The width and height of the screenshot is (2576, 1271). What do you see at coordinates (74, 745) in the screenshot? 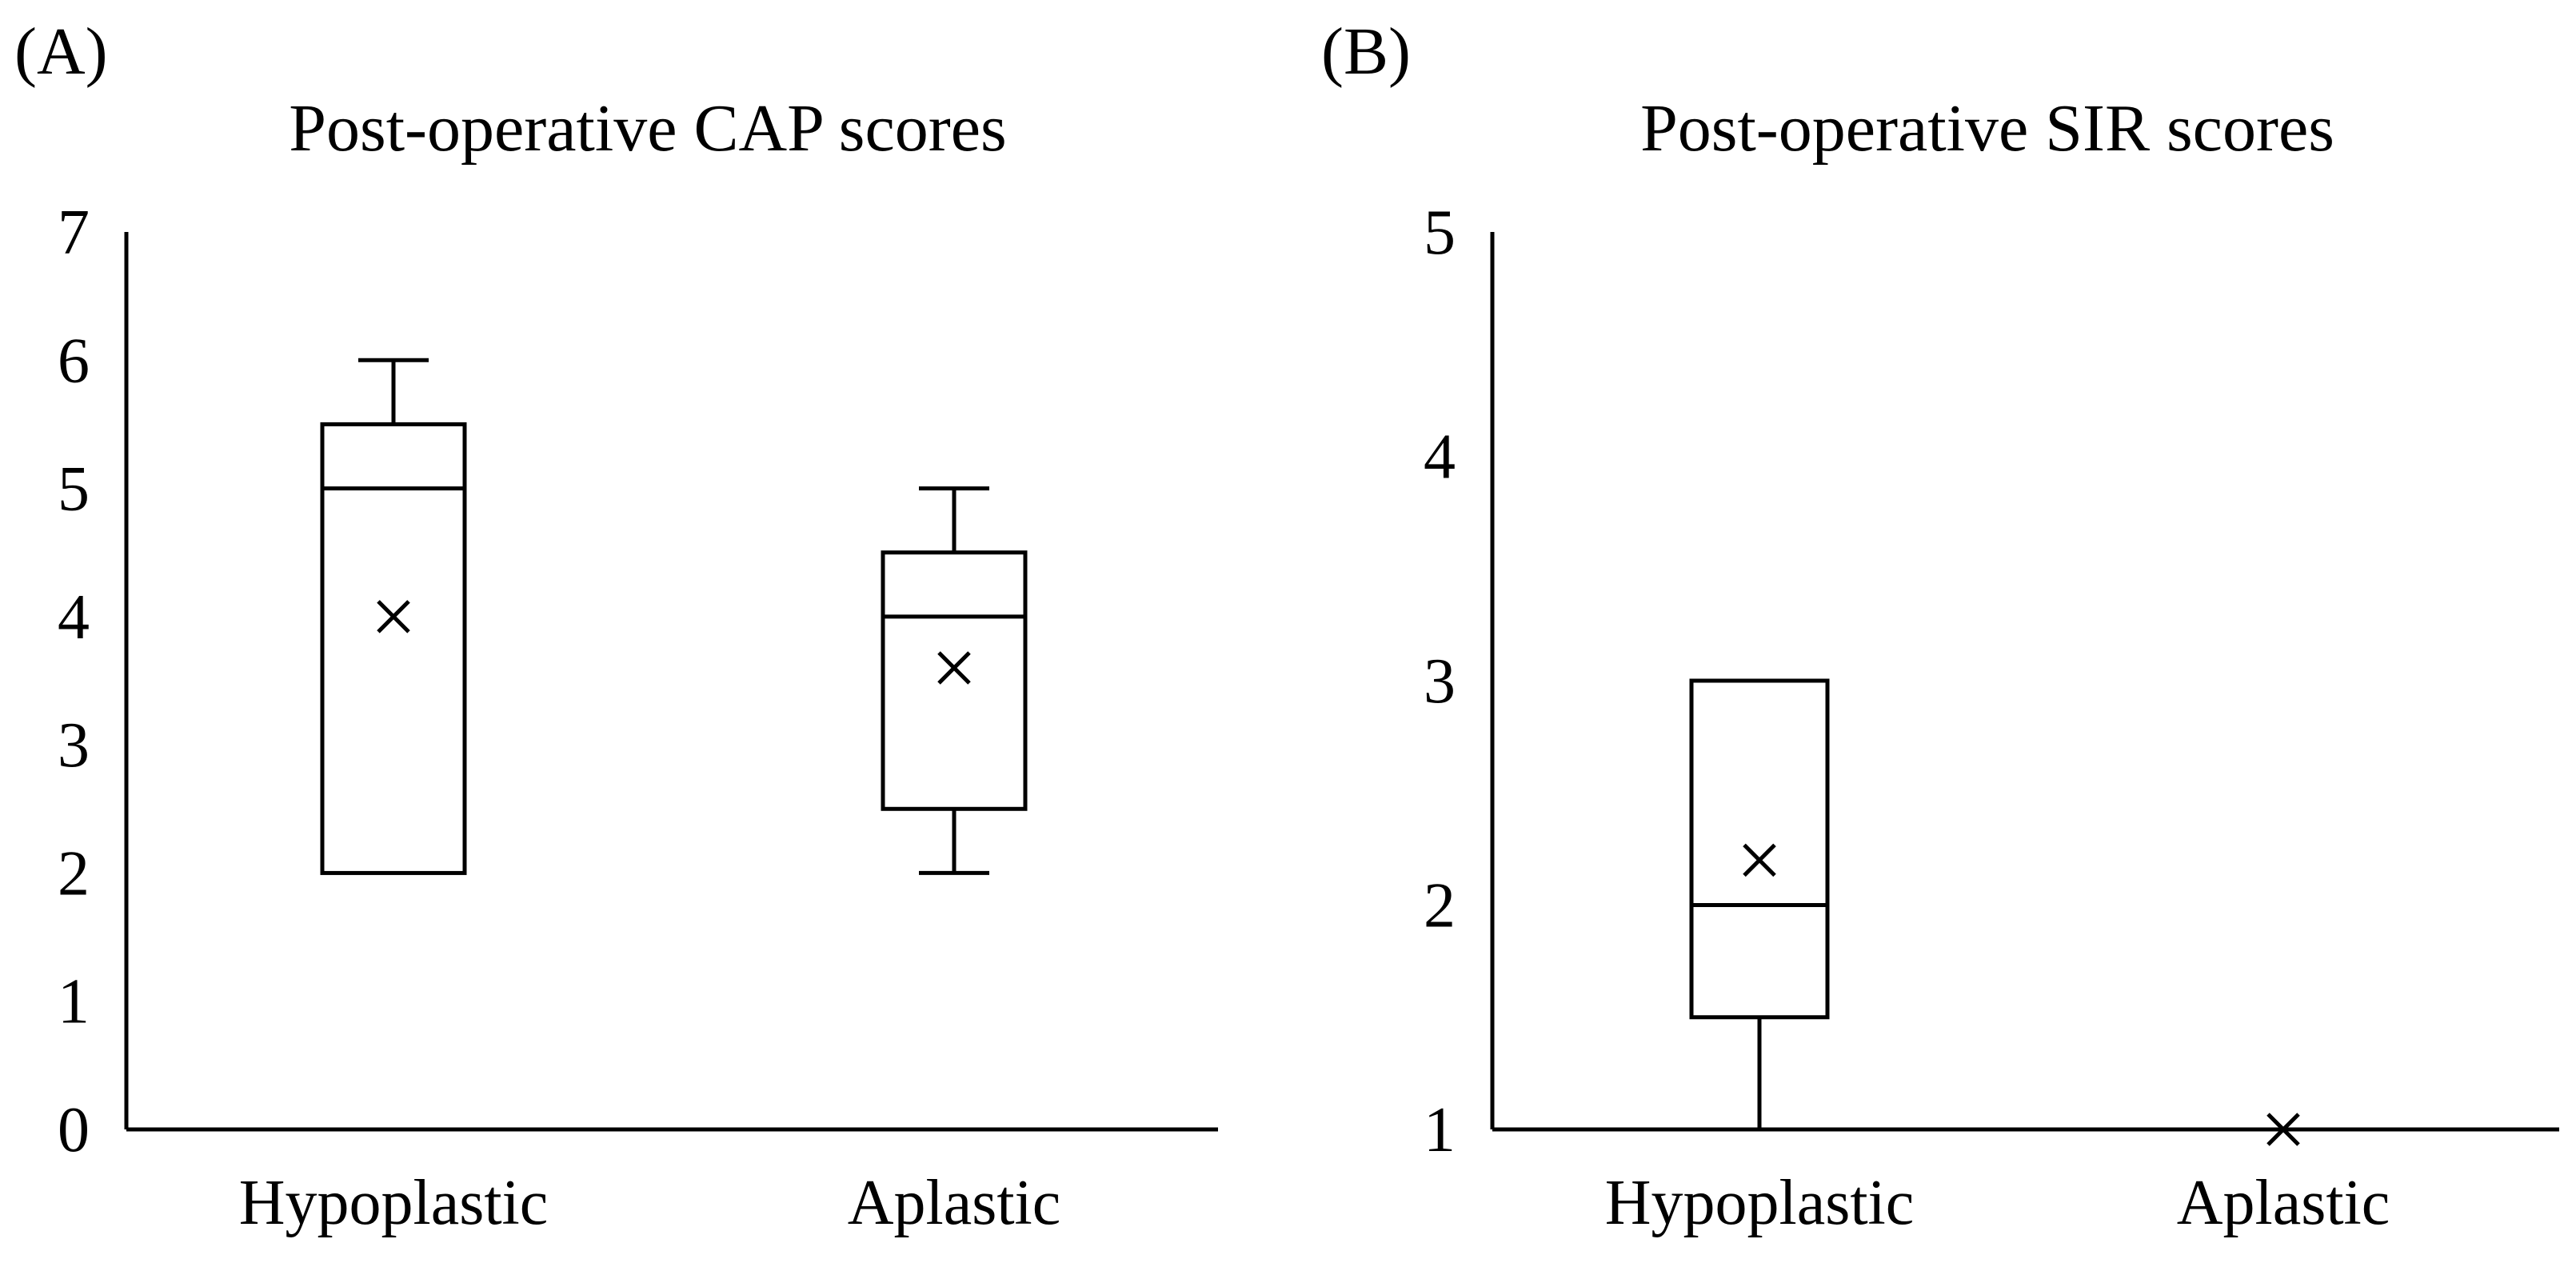
I see `cap-y-tick-label: 3` at bounding box center [74, 745].